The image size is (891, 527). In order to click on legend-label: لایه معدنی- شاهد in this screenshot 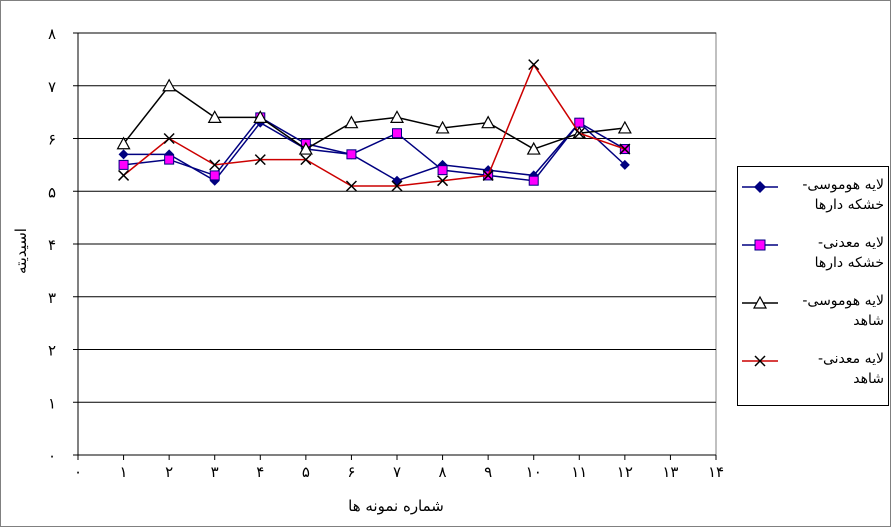, I will do `click(831, 369)`.